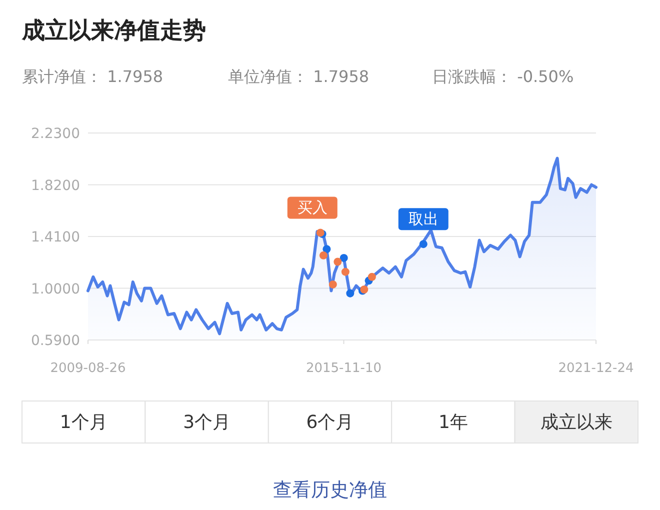  Describe the element at coordinates (423, 219) in the screenshot. I see `series-label: 取出` at that location.